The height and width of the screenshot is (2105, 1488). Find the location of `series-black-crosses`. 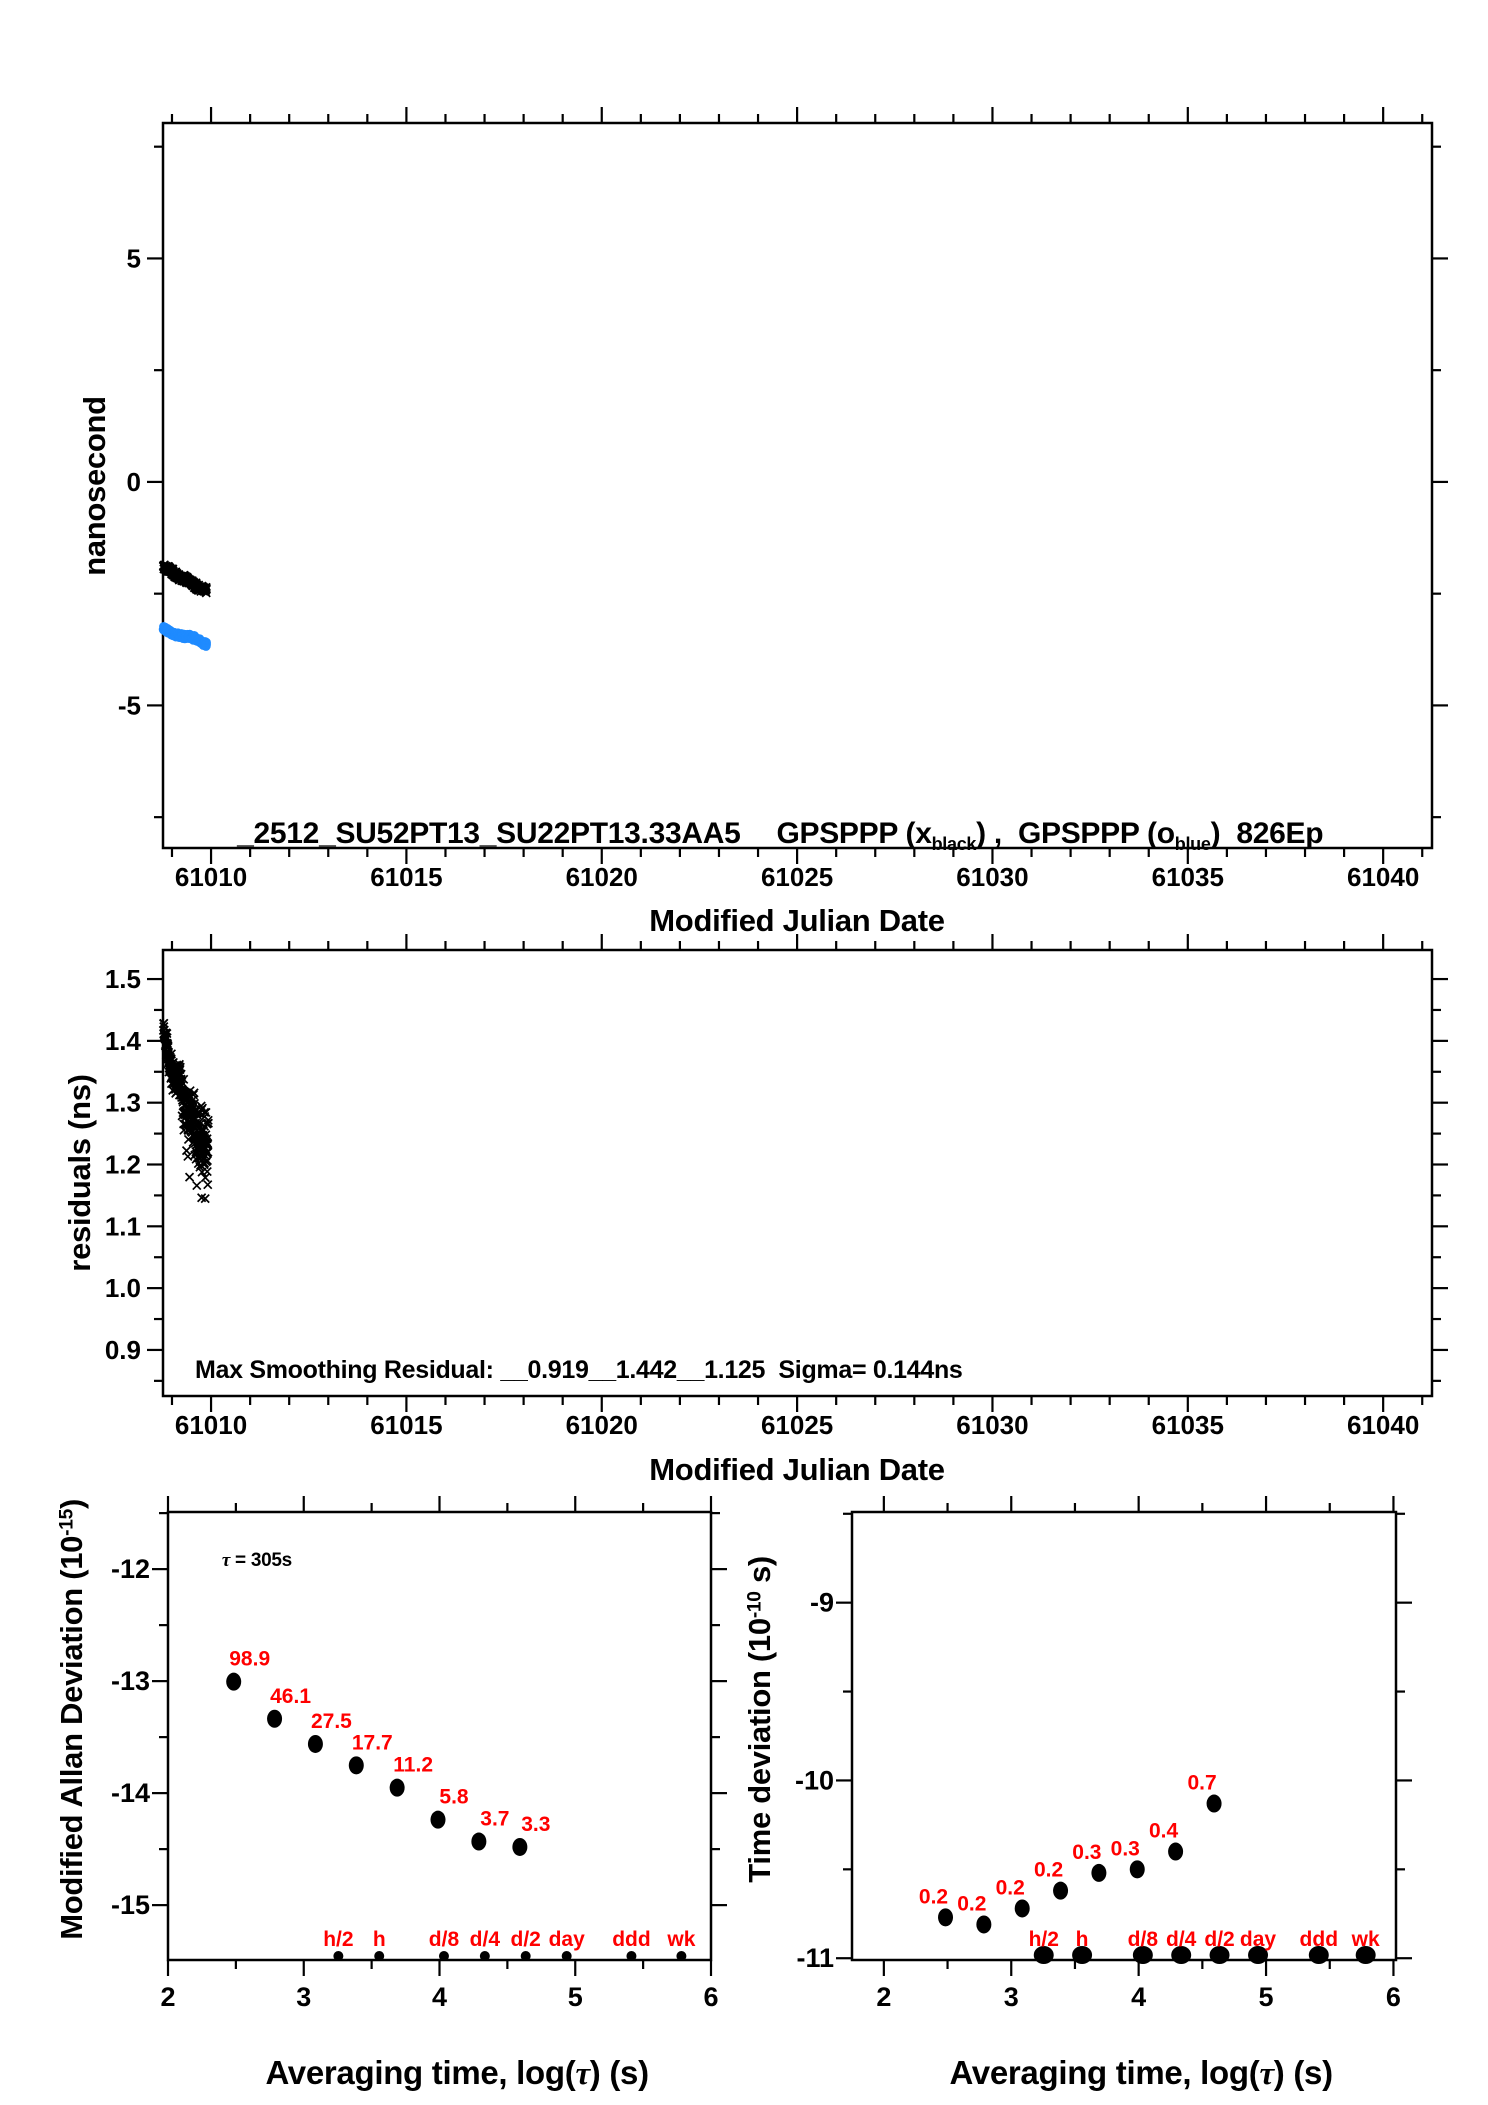

series-black-crosses is located at coordinates (185, 1111).